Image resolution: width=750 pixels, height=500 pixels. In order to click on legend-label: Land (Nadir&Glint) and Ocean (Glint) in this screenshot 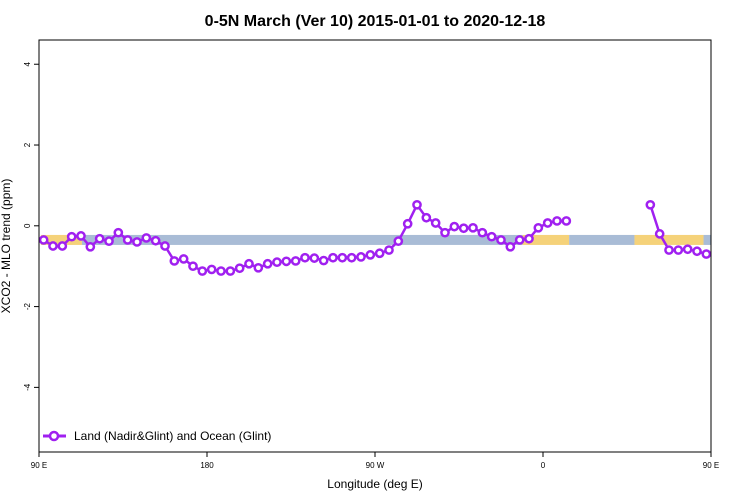, I will do `click(172, 436)`.